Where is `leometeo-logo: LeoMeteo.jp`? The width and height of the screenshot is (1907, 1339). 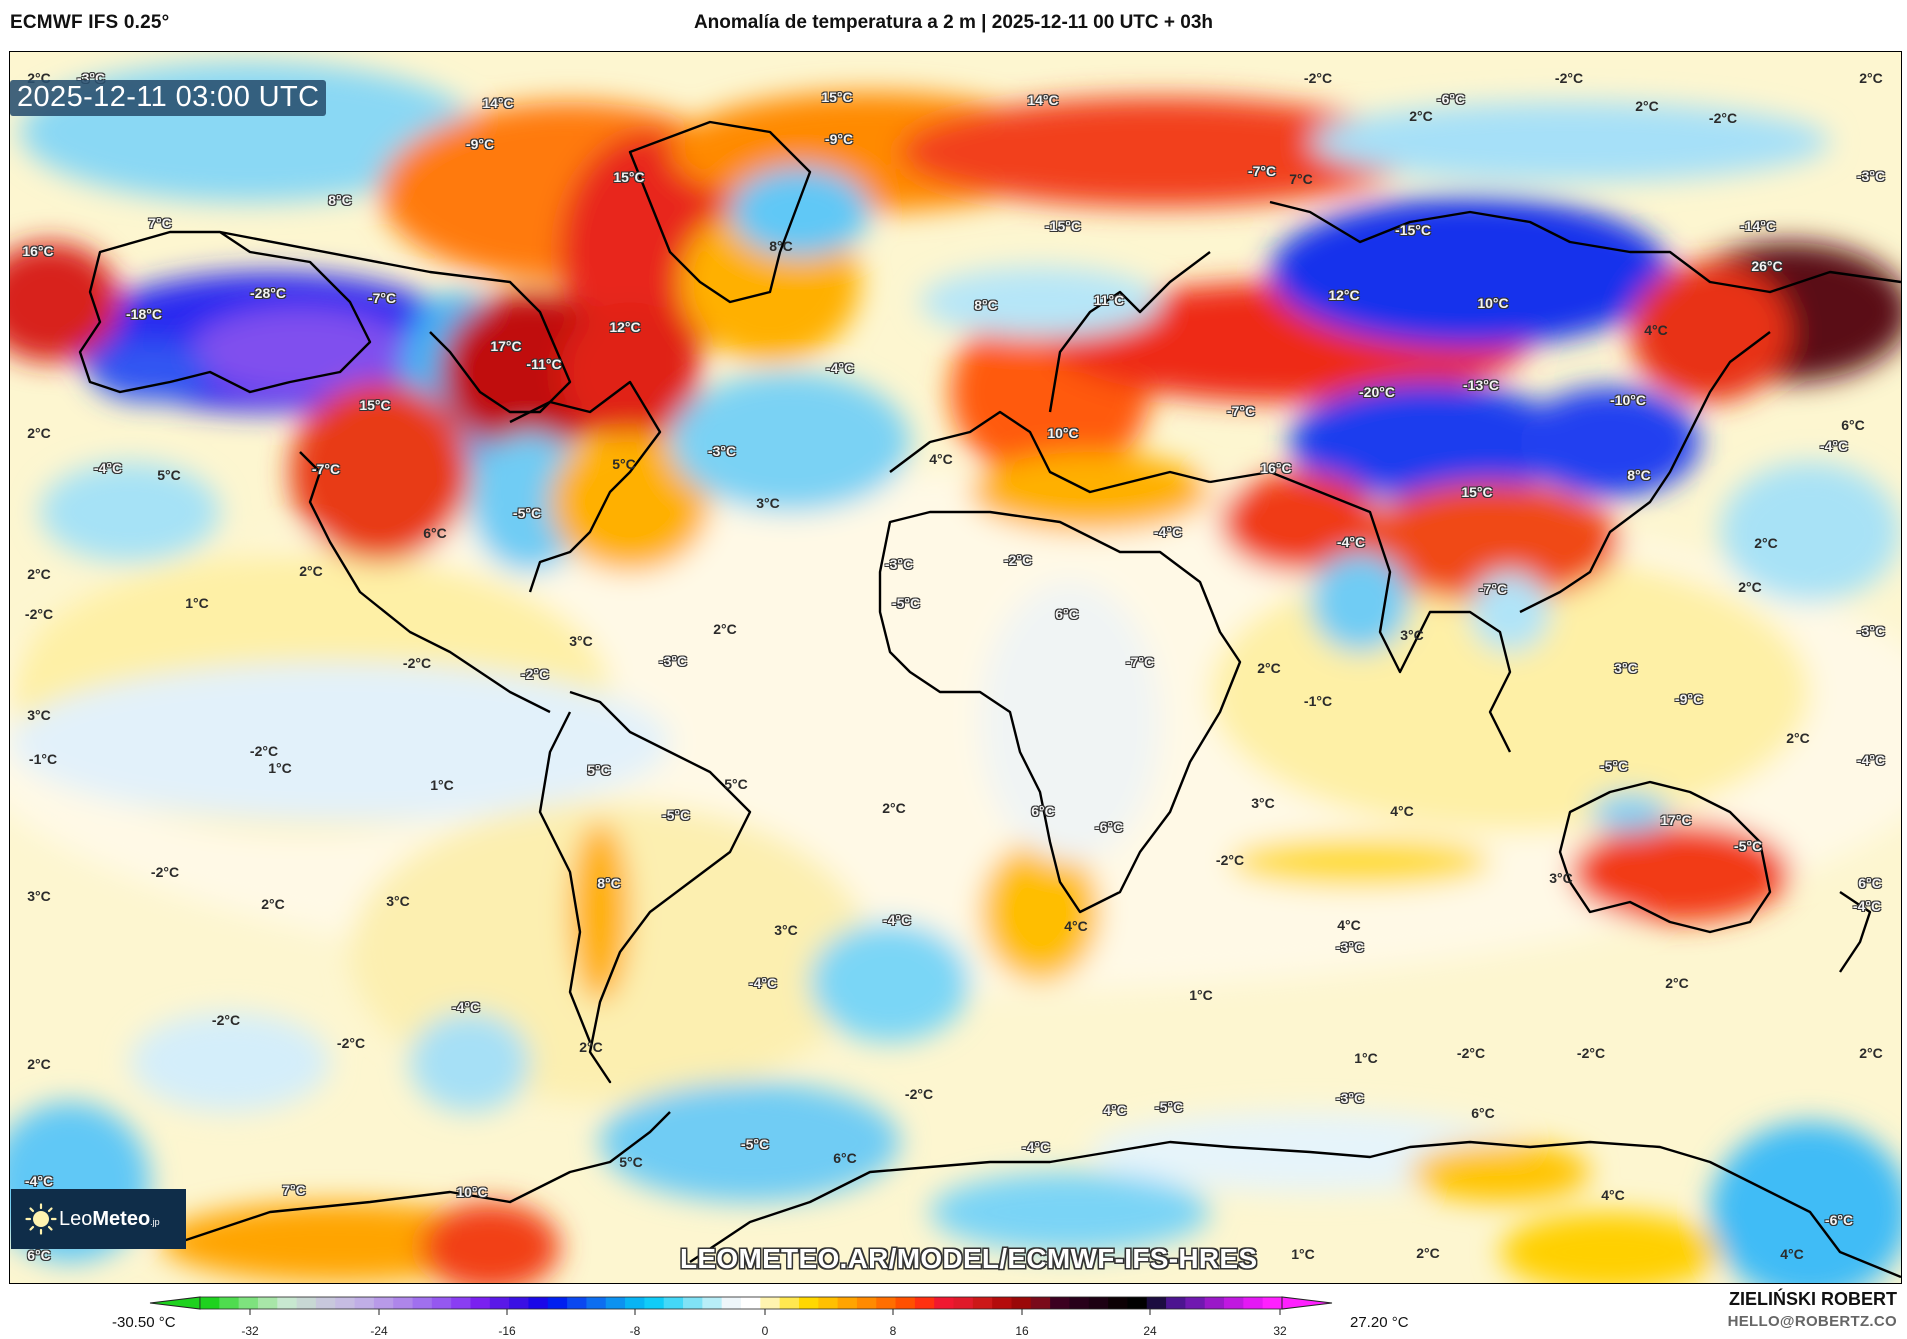 leometeo-logo: LeoMeteo.jp is located at coordinates (98, 1219).